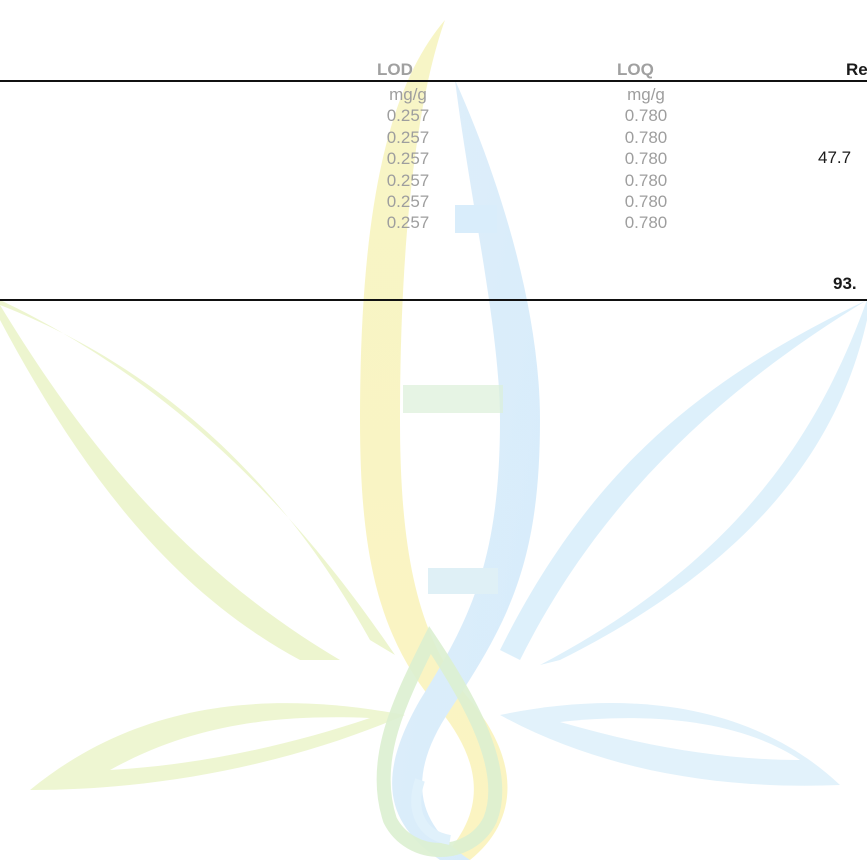  I want to click on droplet-icon, so click(439, 741).